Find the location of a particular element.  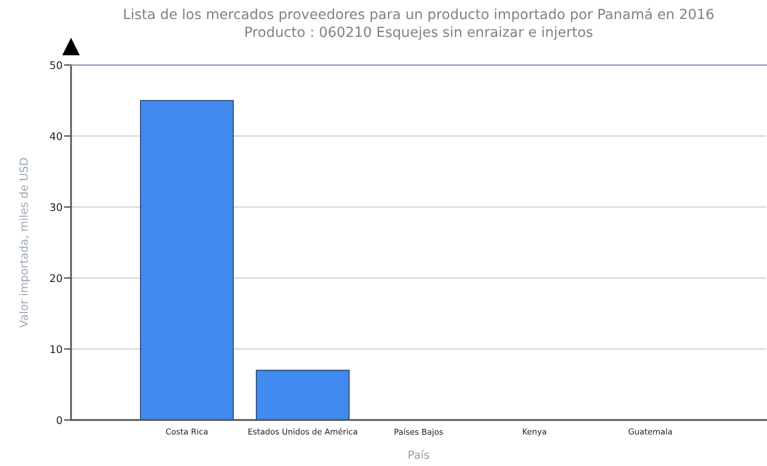

y-tick-label: 10 is located at coordinates (56, 349).